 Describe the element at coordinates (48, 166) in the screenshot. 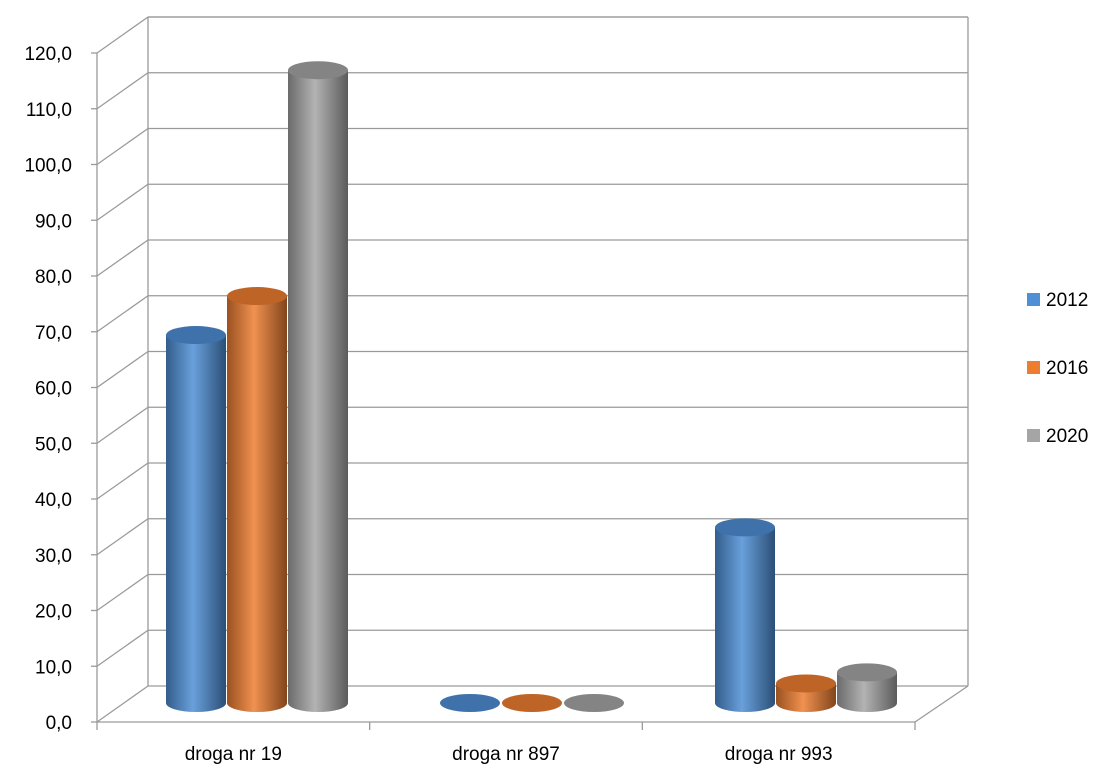

I see `y-tick-label: 100,0` at that location.